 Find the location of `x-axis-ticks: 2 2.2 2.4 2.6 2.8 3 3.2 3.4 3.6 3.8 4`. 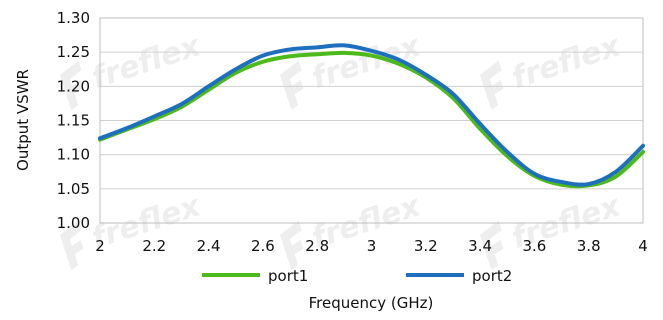

x-axis-ticks: 2 2.2 2.4 2.6 2.8 3 3.2 3.4 3.6 3.8 4 is located at coordinates (371, 246).